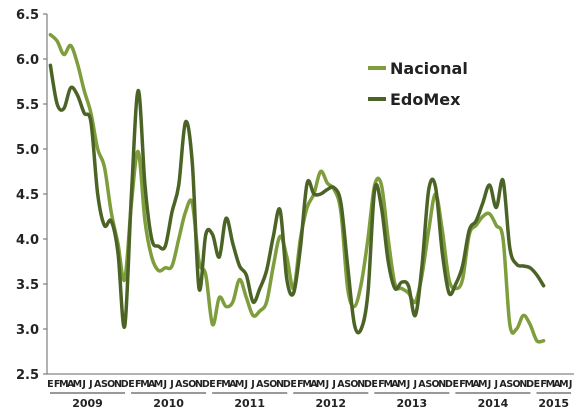 The image size is (579, 411). Describe the element at coordinates (168, 403) in the screenshot. I see `x-year-label: 2010` at that location.